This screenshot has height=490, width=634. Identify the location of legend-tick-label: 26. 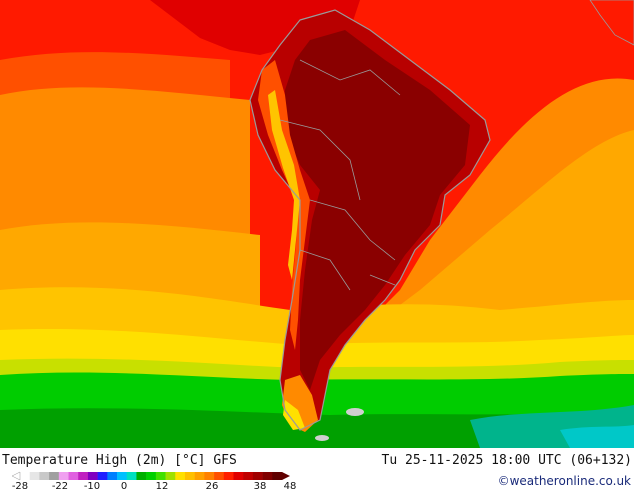
(212, 485).